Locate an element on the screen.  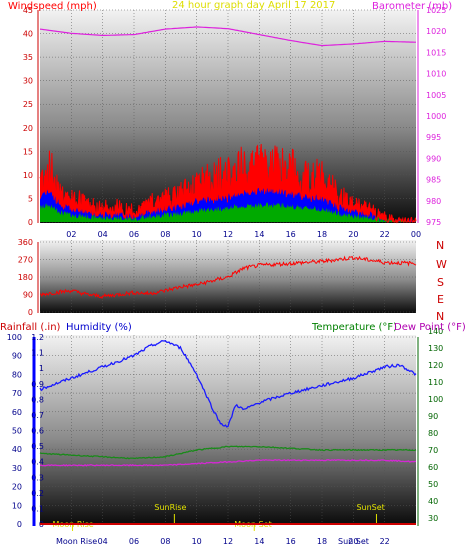
humidity-tick-label: 100 is located at coordinates (14, 337).